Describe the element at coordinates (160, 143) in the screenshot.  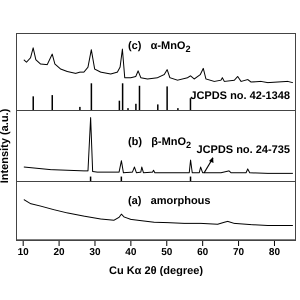
I see `annotation: (b) β-MnO$_{2}$` at that location.